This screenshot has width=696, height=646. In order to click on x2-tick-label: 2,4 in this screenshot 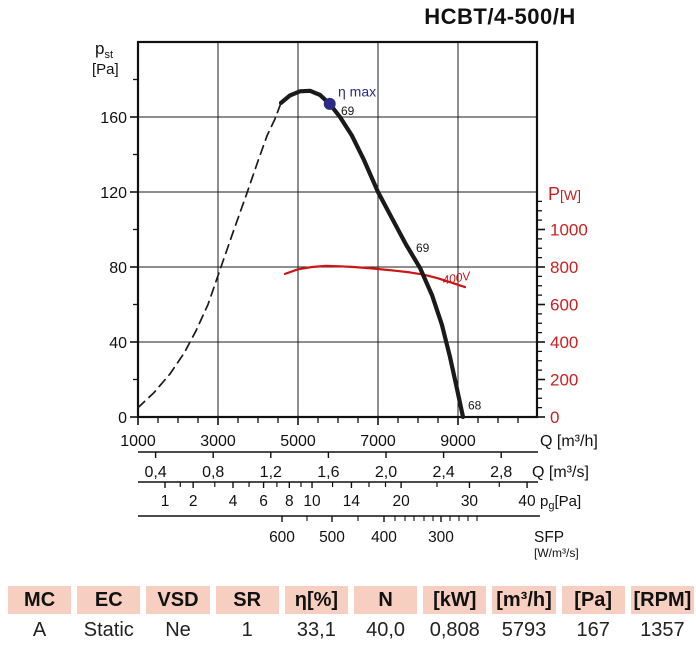, I will do `click(443, 472)`.